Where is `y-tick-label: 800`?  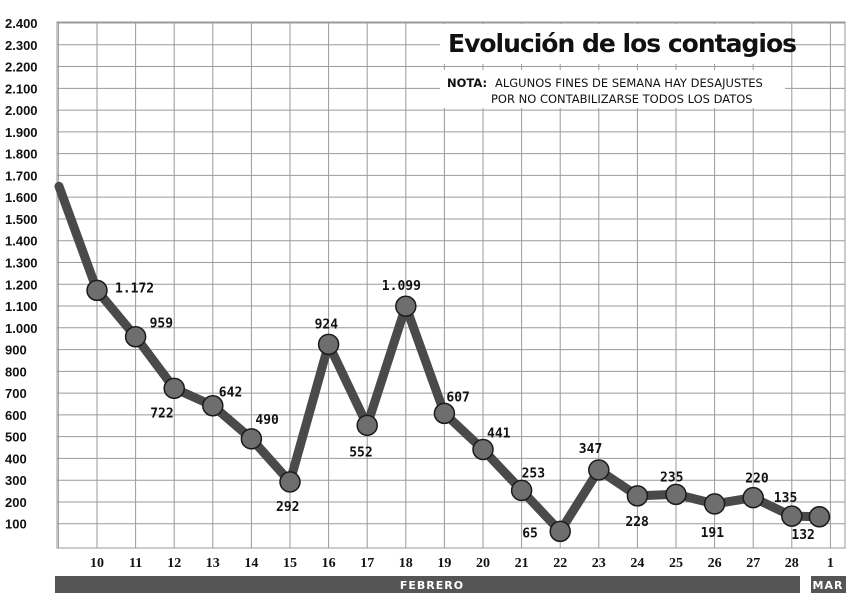 y-tick-label: 800 is located at coordinates (16, 371).